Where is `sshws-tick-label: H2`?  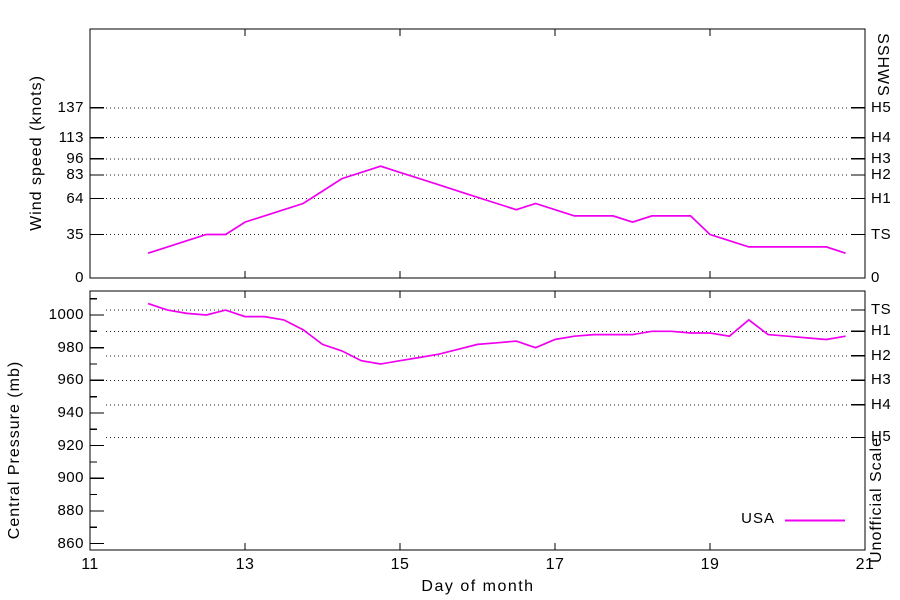 sshws-tick-label: H2 is located at coordinates (881, 174).